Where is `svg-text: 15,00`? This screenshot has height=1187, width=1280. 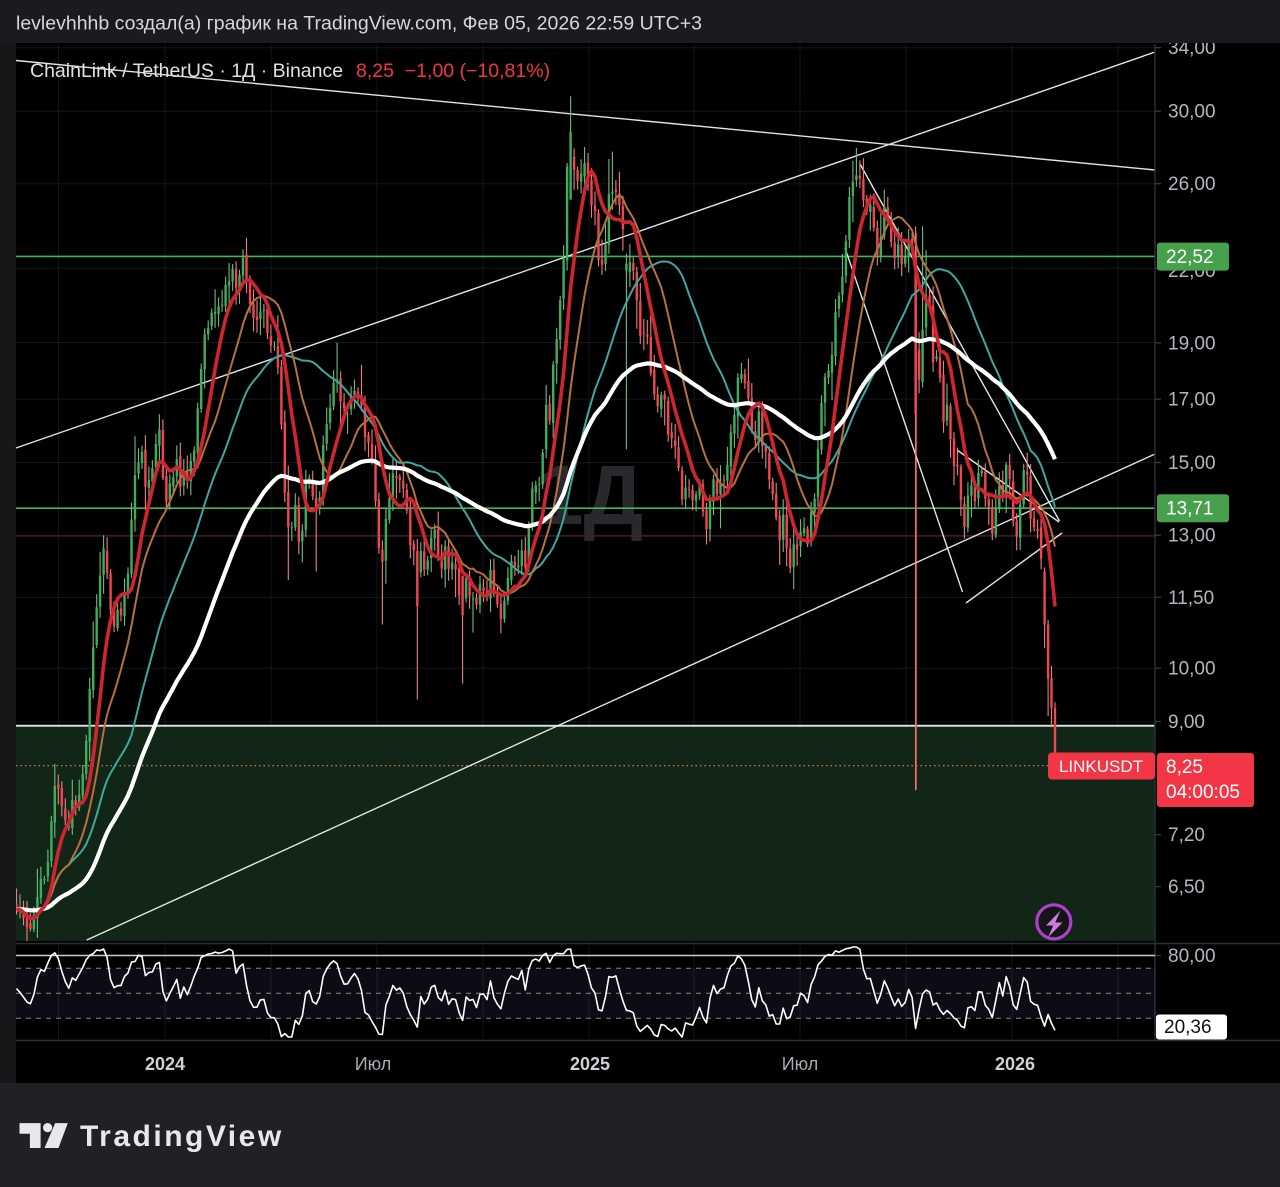
svg-text: 15,00 is located at coordinates (1192, 463).